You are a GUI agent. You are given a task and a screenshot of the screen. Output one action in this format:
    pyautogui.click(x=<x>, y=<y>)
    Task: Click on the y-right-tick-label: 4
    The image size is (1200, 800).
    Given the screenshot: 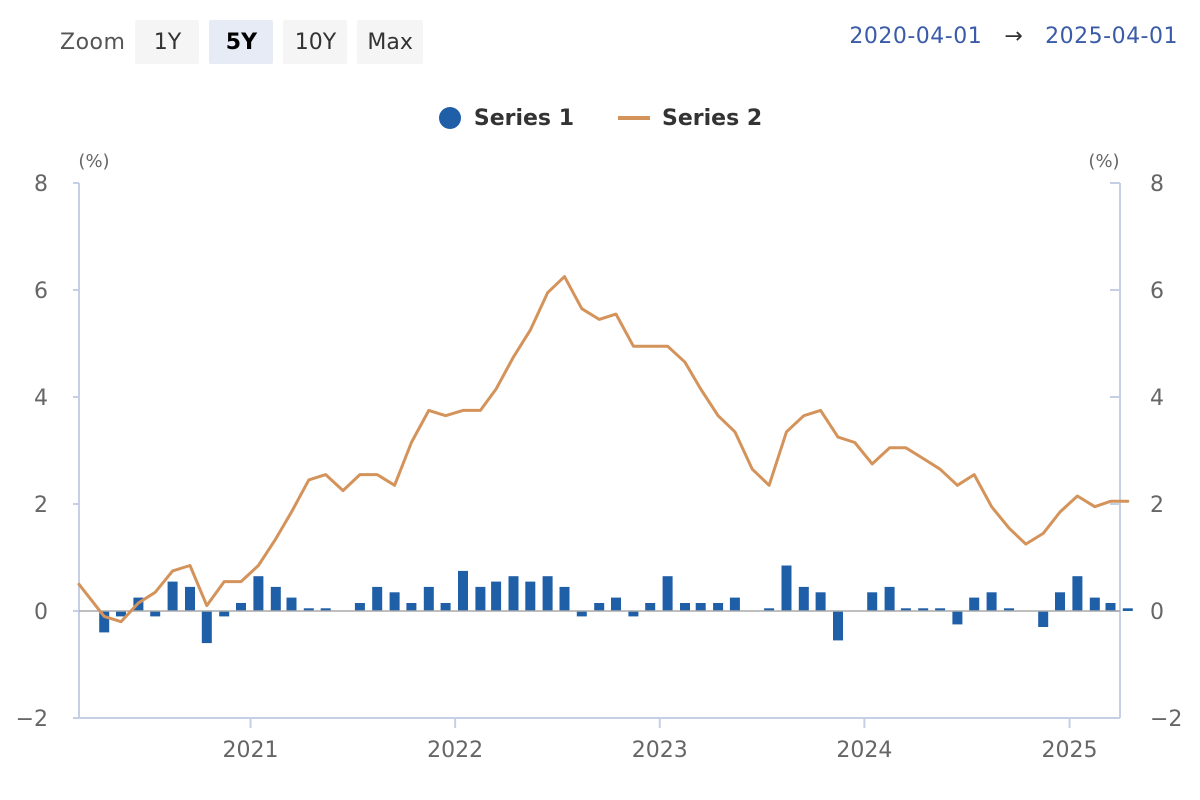 What is the action you would take?
    pyautogui.click(x=1157, y=398)
    